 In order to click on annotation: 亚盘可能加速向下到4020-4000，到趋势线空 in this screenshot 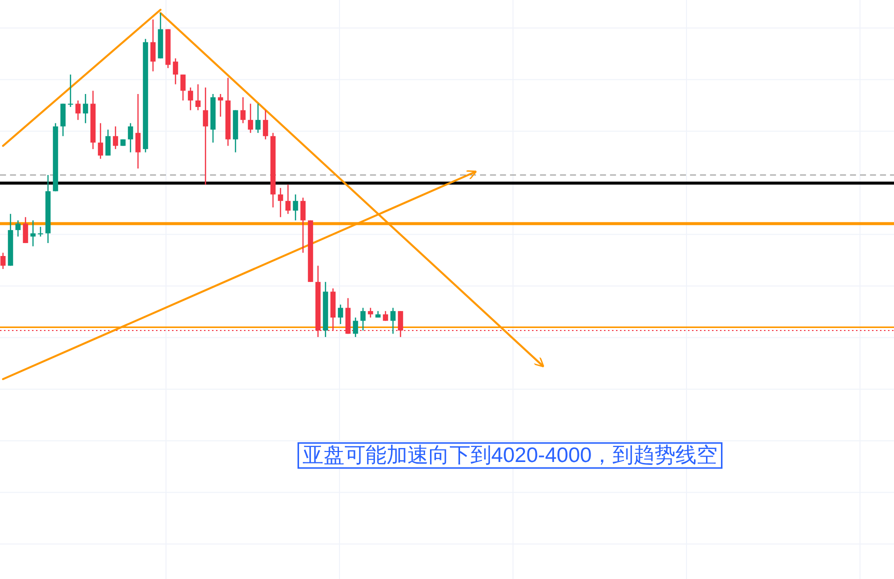, I will do `click(510, 455)`.